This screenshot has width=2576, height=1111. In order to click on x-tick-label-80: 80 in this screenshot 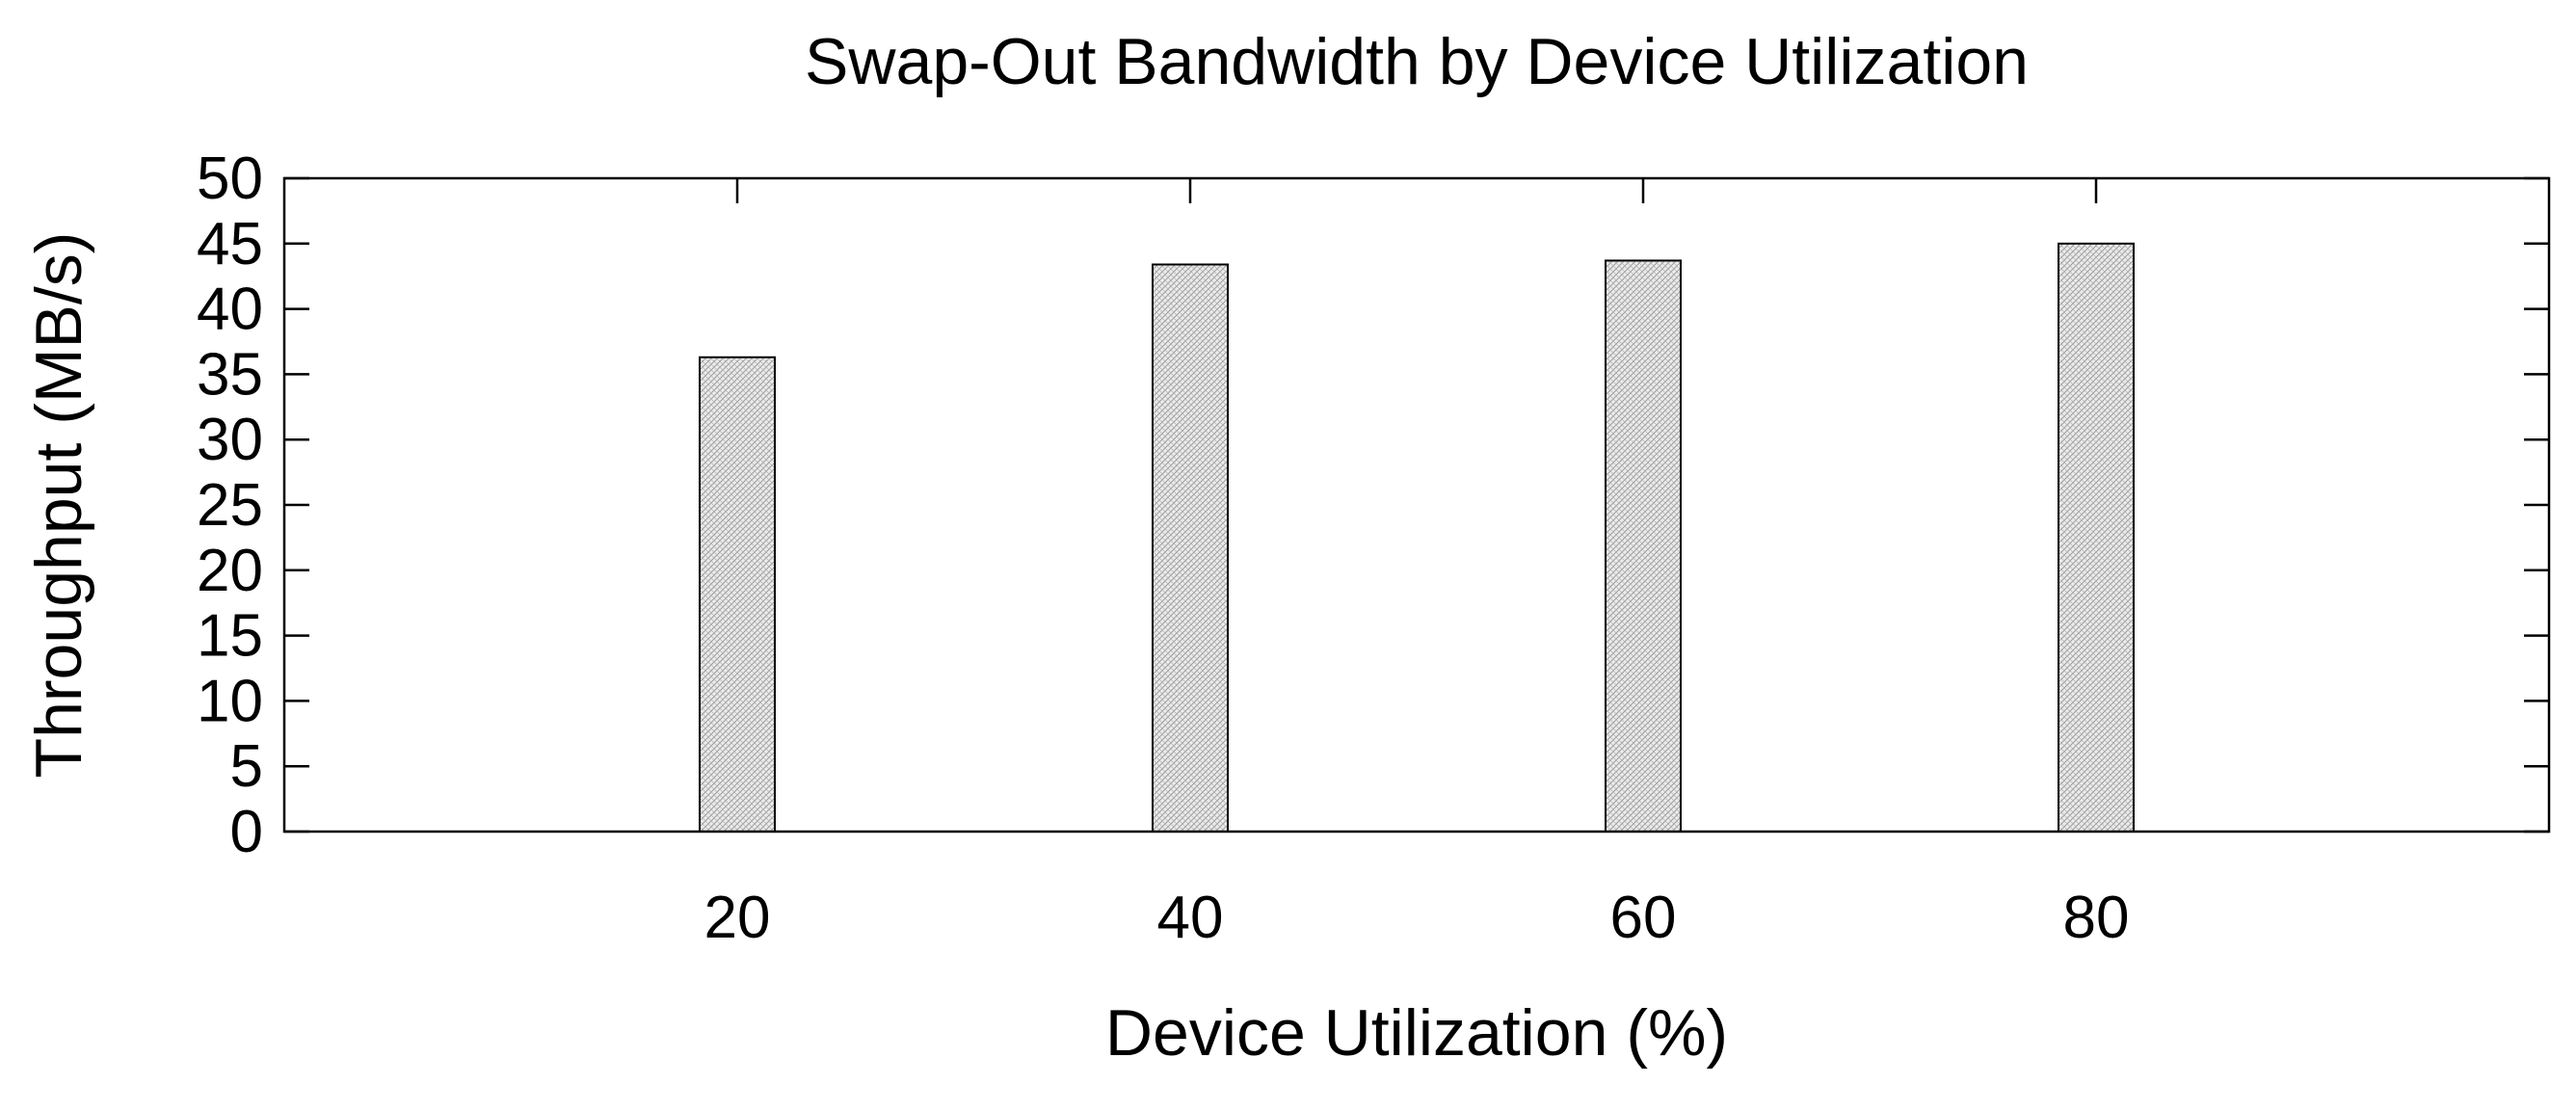, I will do `click(2097, 918)`.